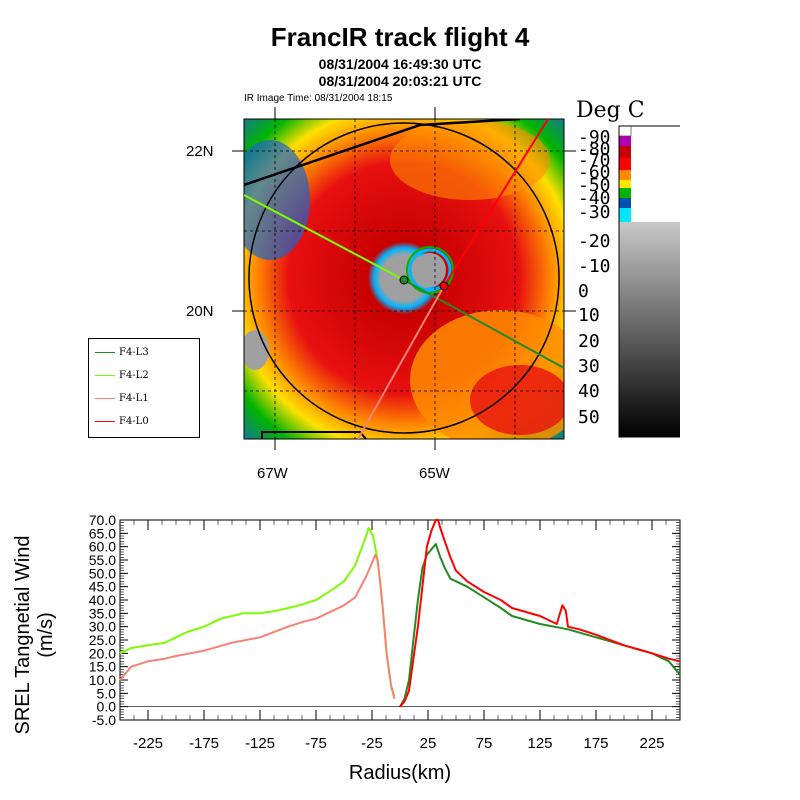  Describe the element at coordinates (122, 400) in the screenshot. I see `legend-item-l1: F4-L1` at that location.